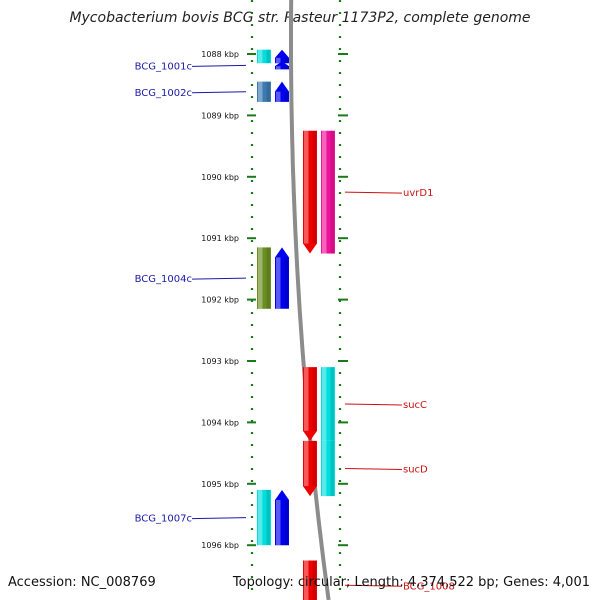  What do you see at coordinates (163, 279) in the screenshot?
I see `gene-label: BCG_1004c` at bounding box center [163, 279].